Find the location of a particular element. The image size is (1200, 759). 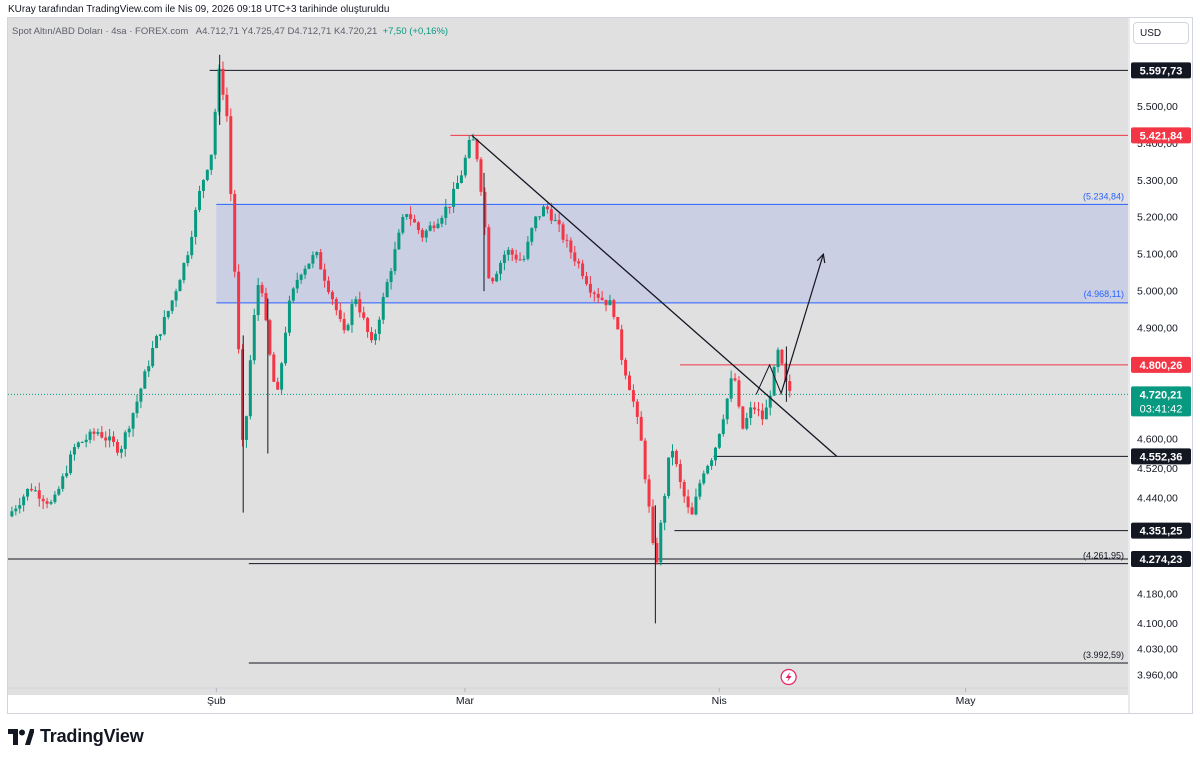

y-tick-label: 5.000,00 is located at coordinates (1157, 292).